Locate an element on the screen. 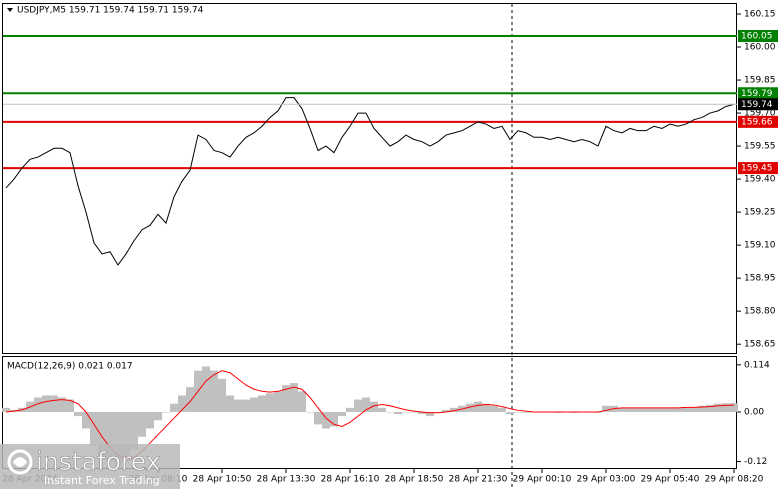 The height and width of the screenshot is (489, 781). y-tick-label: 159.85 is located at coordinates (760, 81).